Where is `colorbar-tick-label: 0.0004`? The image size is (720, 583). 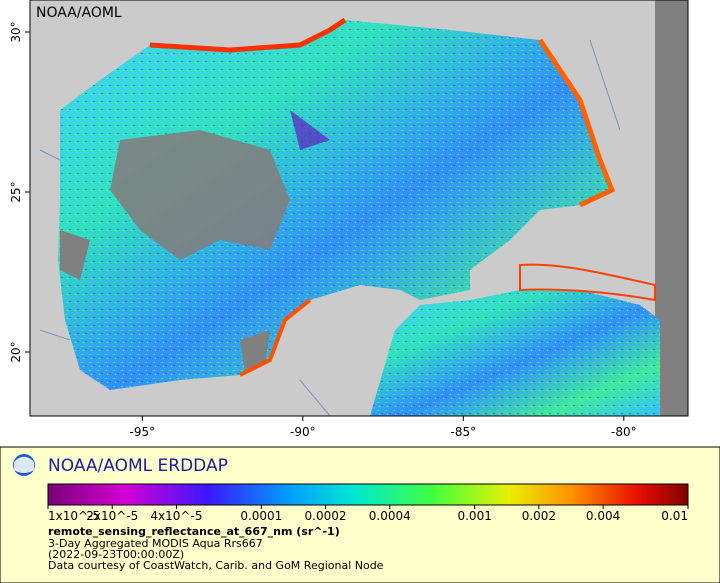 colorbar-tick-label: 0.0004 is located at coordinates (390, 516).